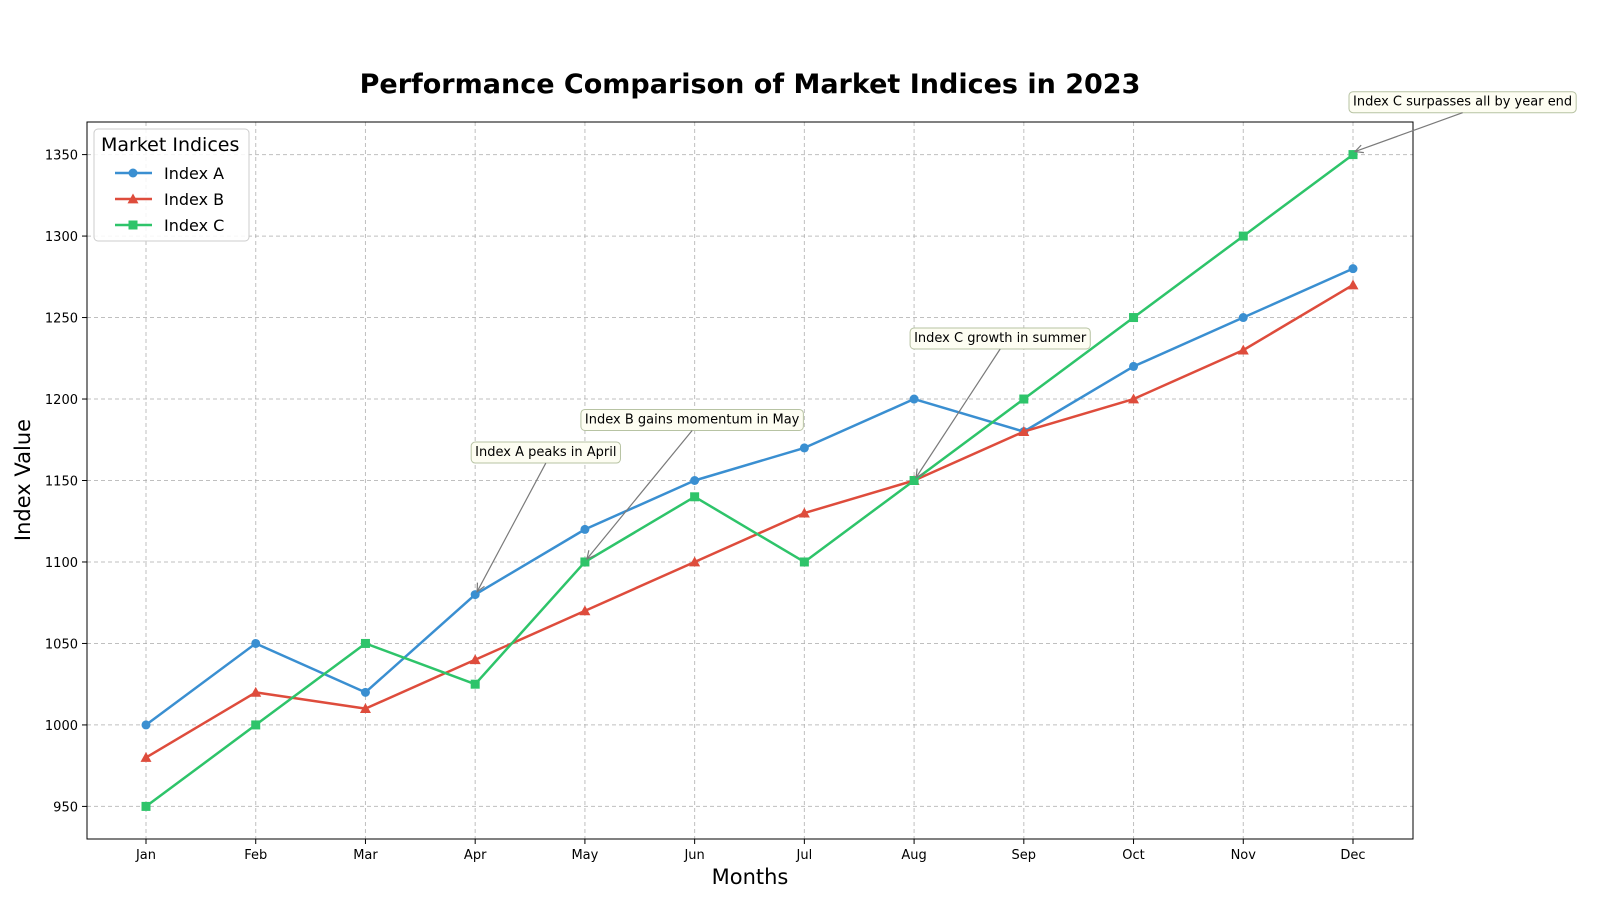  What do you see at coordinates (1243, 318) in the screenshot?
I see `data-point-index-a-nov` at bounding box center [1243, 318].